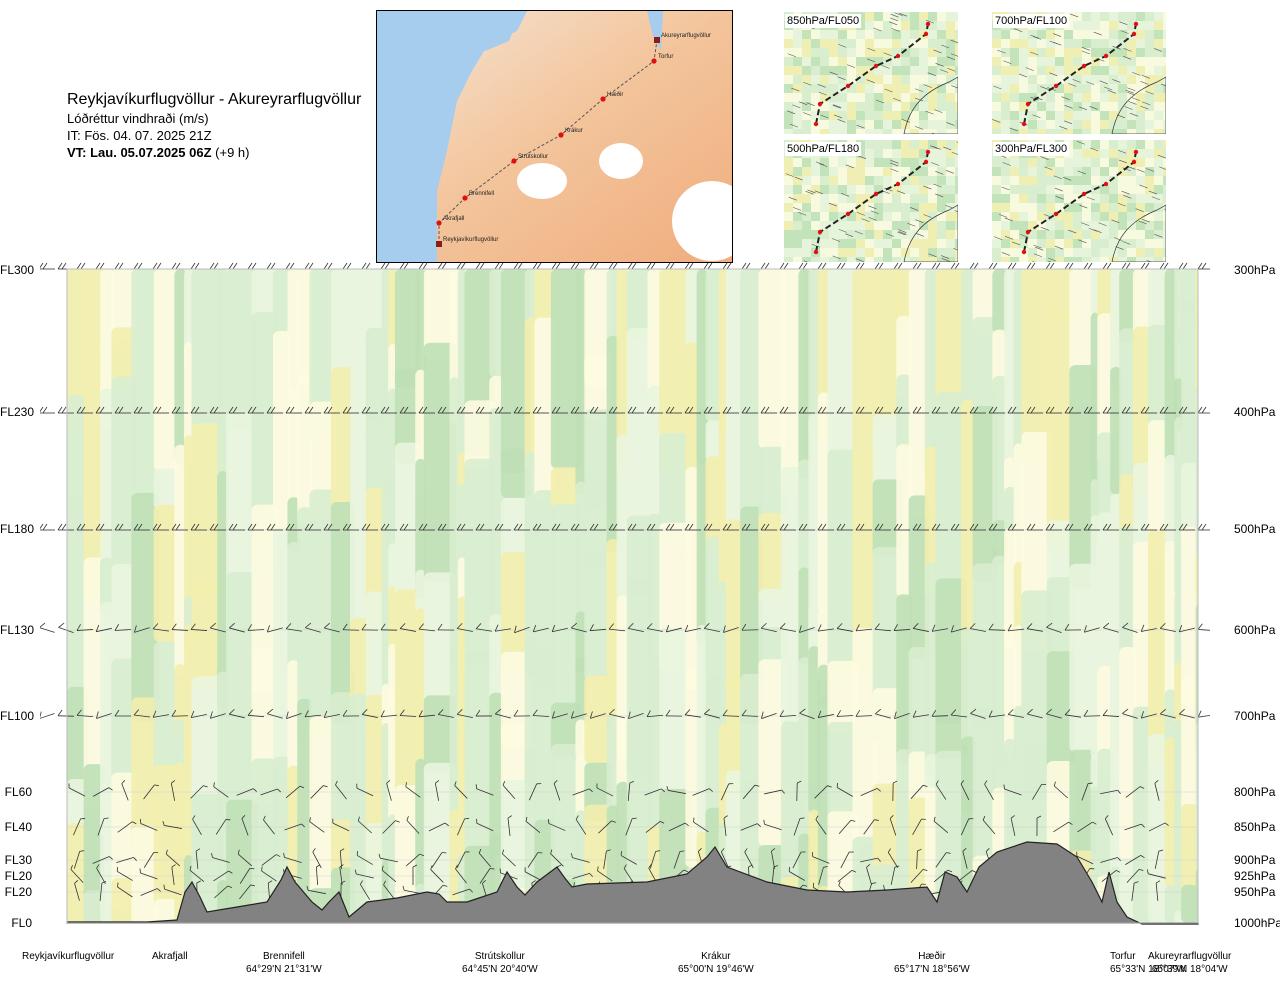 This screenshot has width=1280, height=981. I want to click on hpa-label: 300hPa, so click(1255, 270).